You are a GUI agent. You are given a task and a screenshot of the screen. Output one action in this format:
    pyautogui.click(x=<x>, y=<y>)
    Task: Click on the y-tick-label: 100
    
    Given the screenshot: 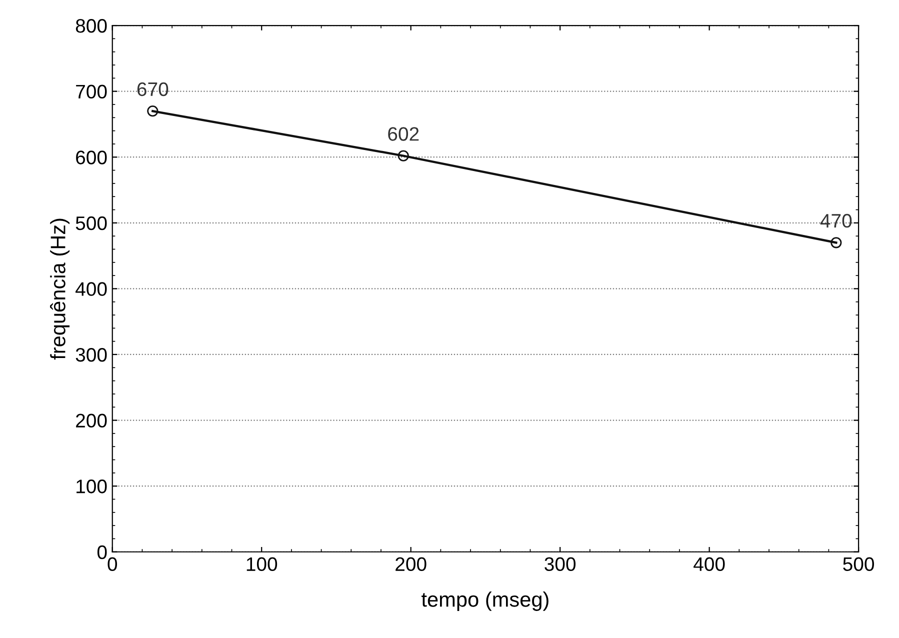 What is the action you would take?
    pyautogui.click(x=91, y=487)
    